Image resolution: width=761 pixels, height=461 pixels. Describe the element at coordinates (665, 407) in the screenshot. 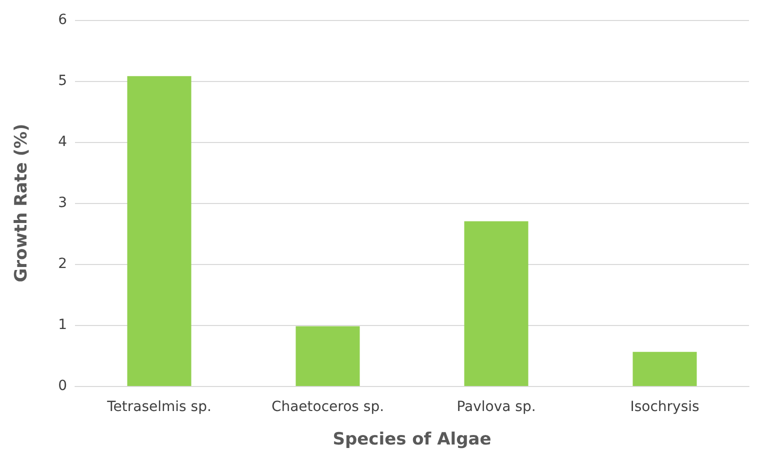

I see `x-tick-label: Isochrysis` at that location.